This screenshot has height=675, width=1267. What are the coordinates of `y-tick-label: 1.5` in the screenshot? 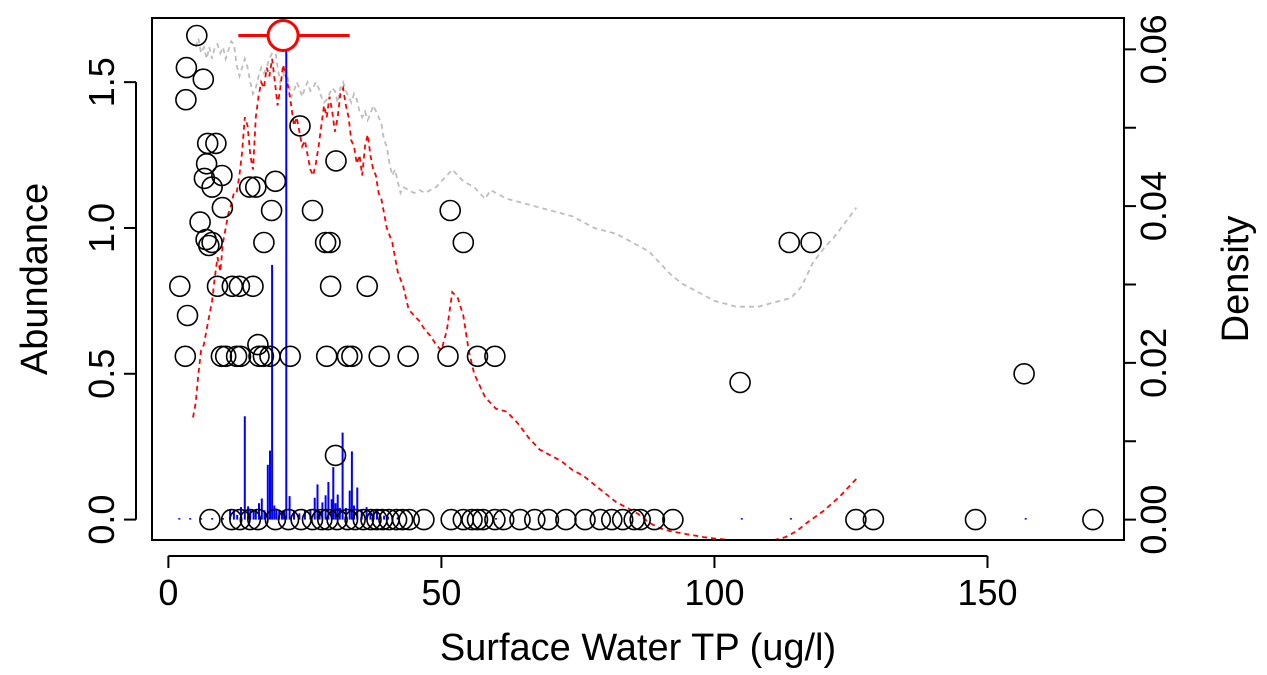 It's located at (101, 82).